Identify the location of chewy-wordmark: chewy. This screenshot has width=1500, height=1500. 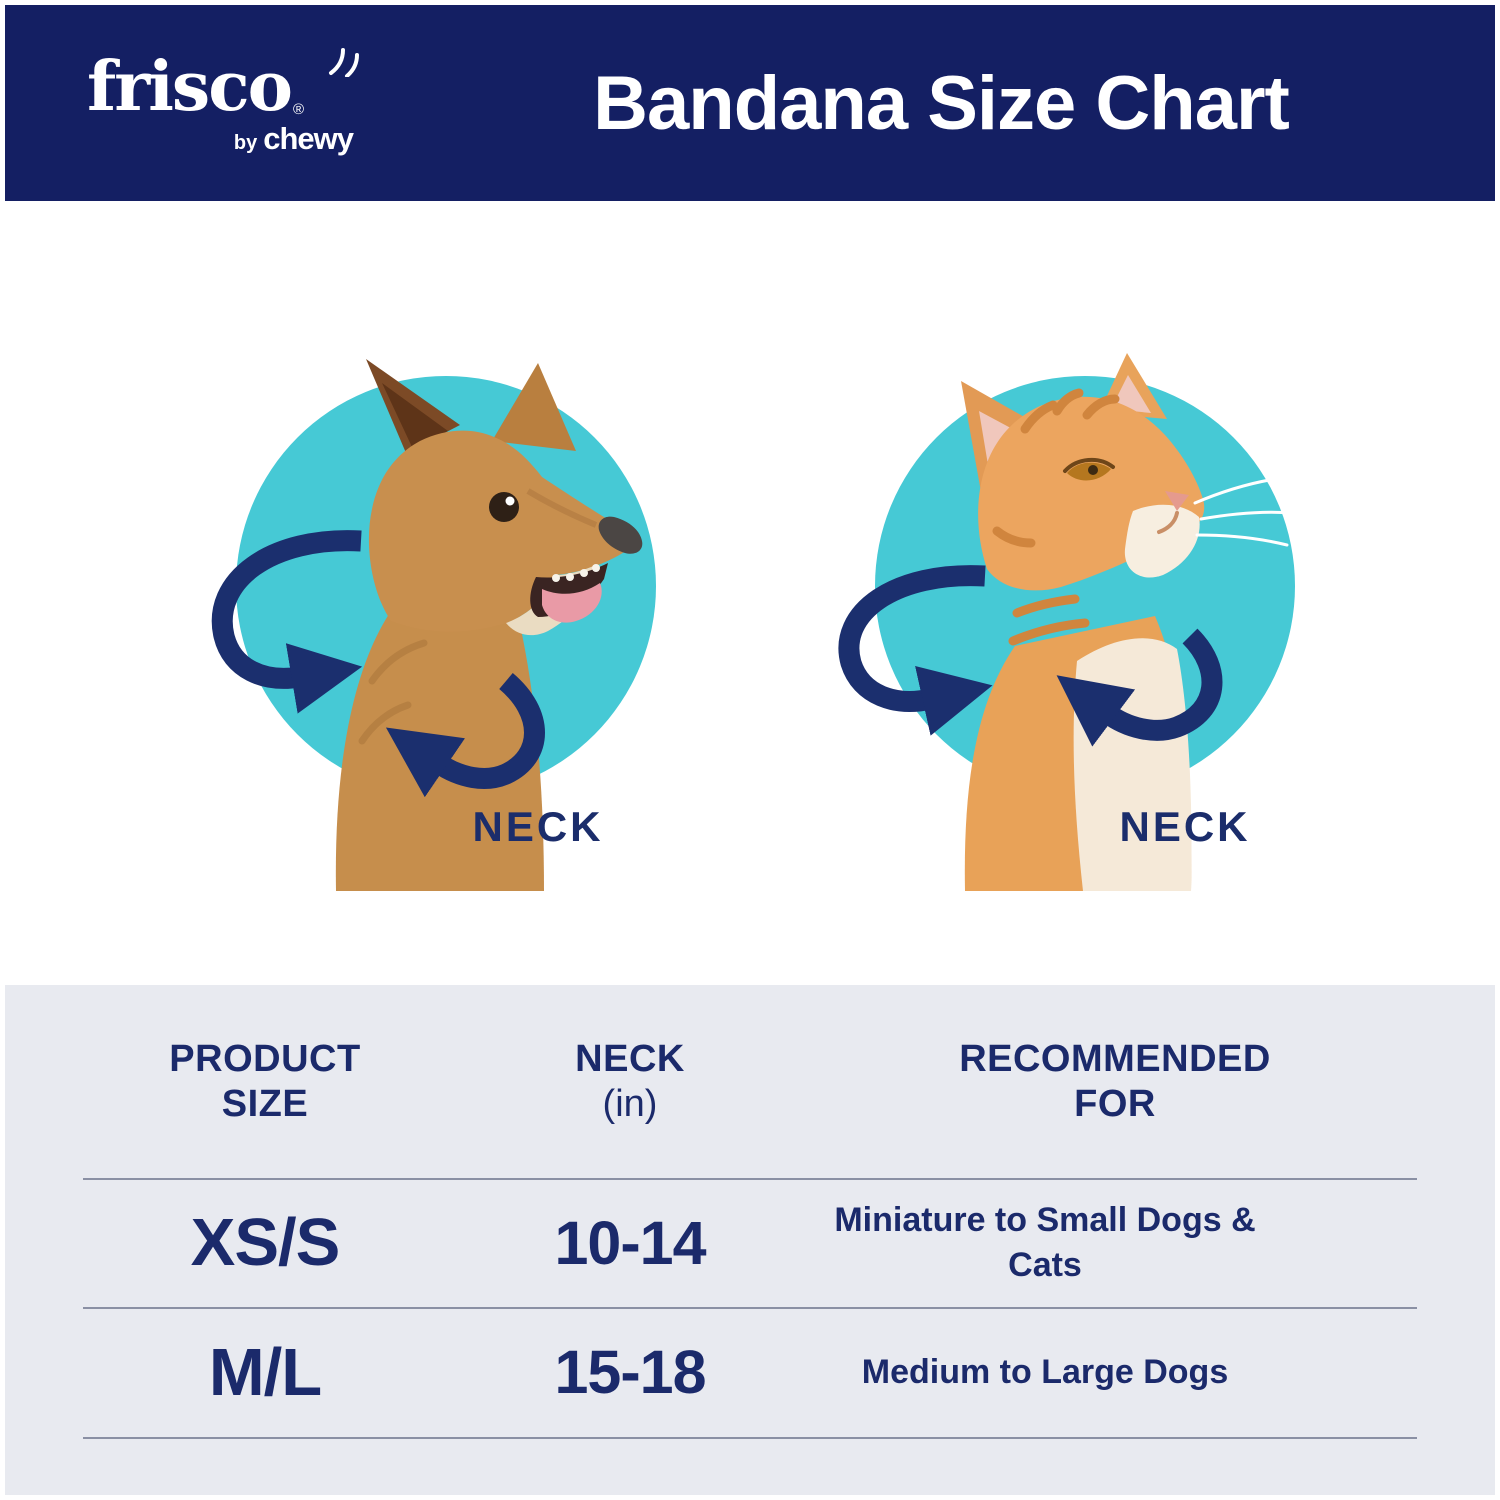
(308, 138).